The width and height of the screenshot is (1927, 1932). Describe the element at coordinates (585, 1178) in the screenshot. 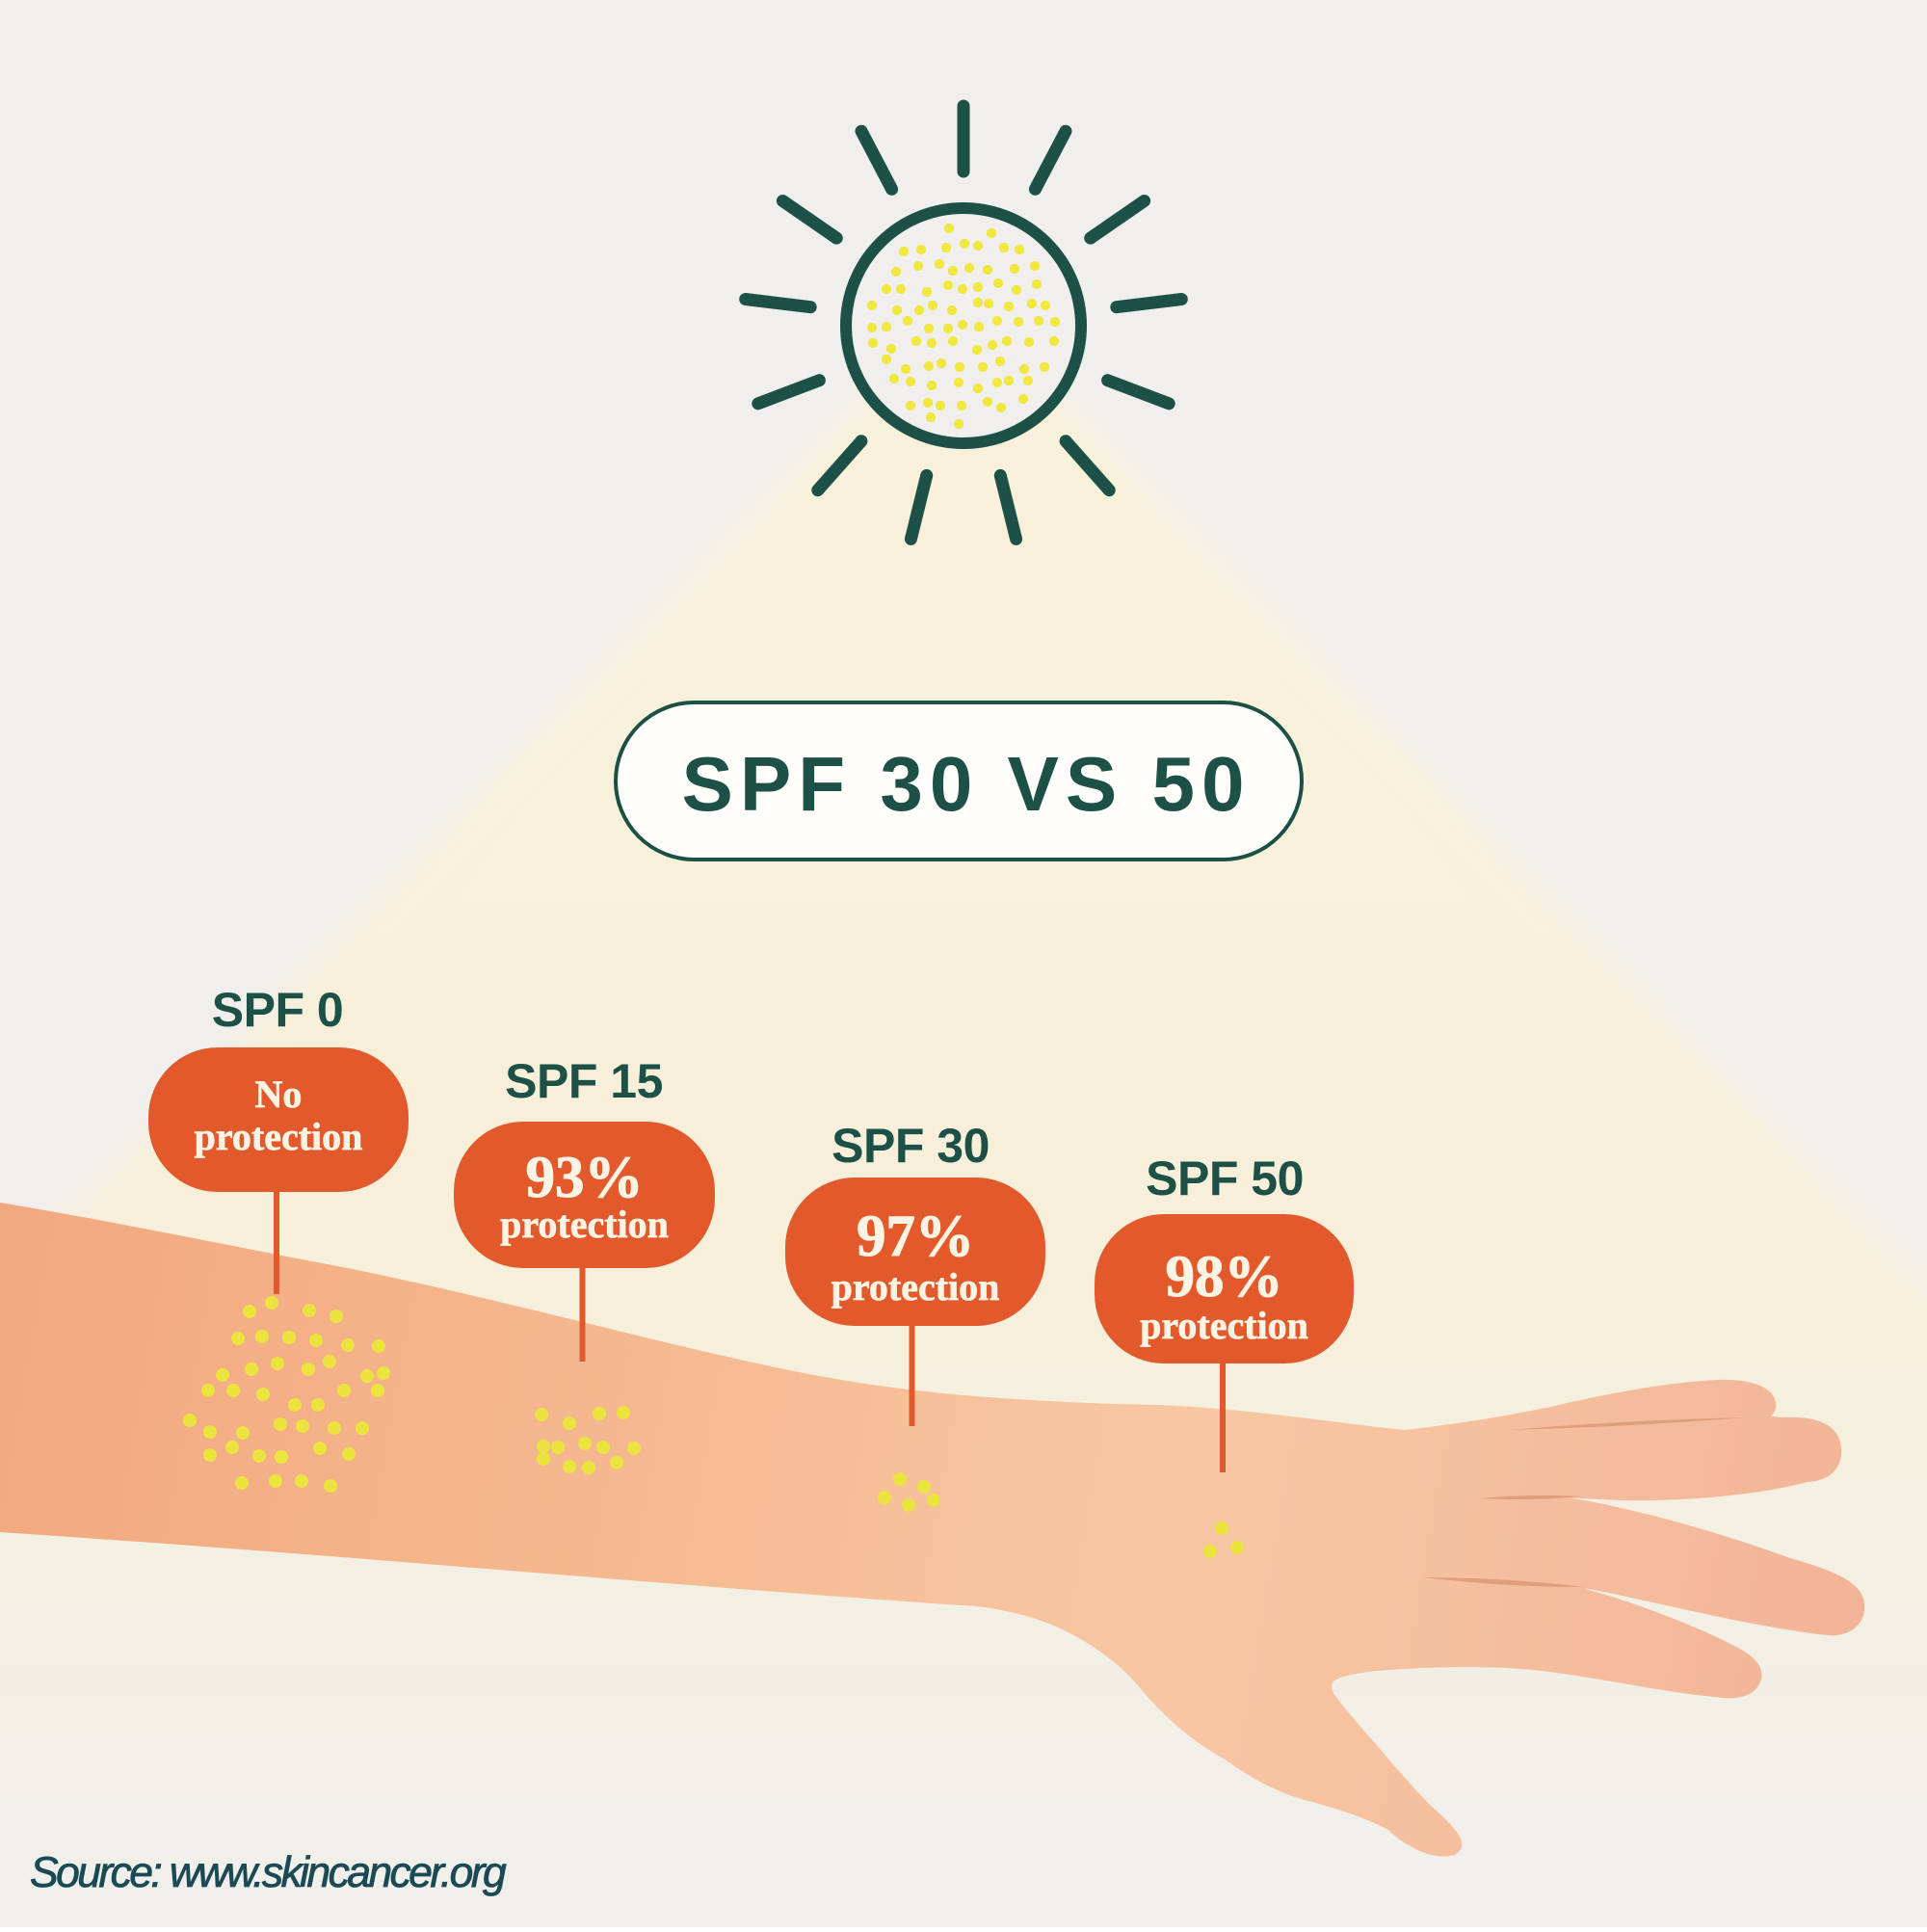

I see `svg-text: 93%` at that location.